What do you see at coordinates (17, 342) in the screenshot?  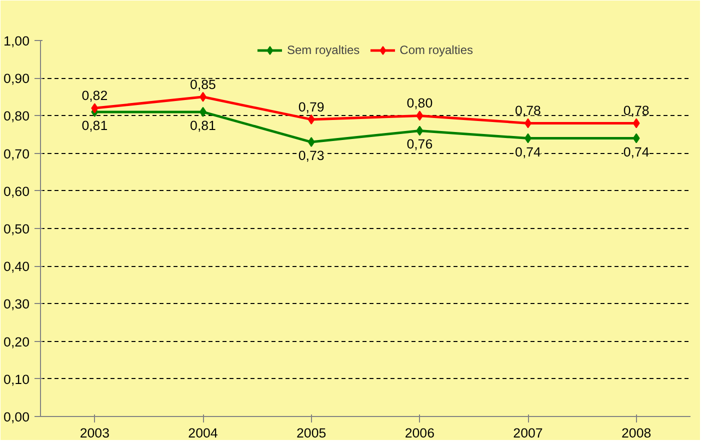 I see `y-tick-label: 0,20` at bounding box center [17, 342].